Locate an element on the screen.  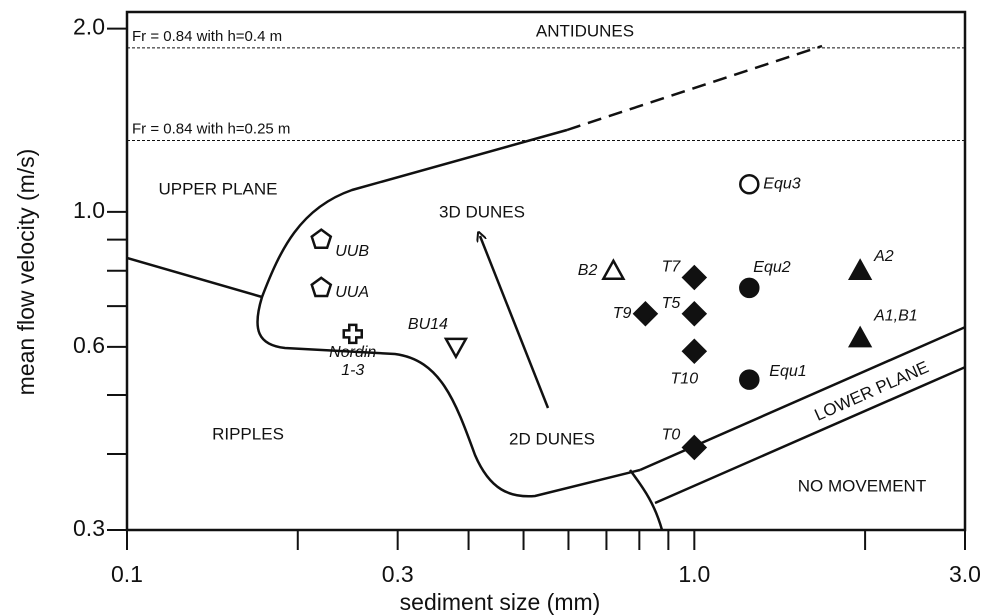
point-label: UUA is located at coordinates (352, 292).